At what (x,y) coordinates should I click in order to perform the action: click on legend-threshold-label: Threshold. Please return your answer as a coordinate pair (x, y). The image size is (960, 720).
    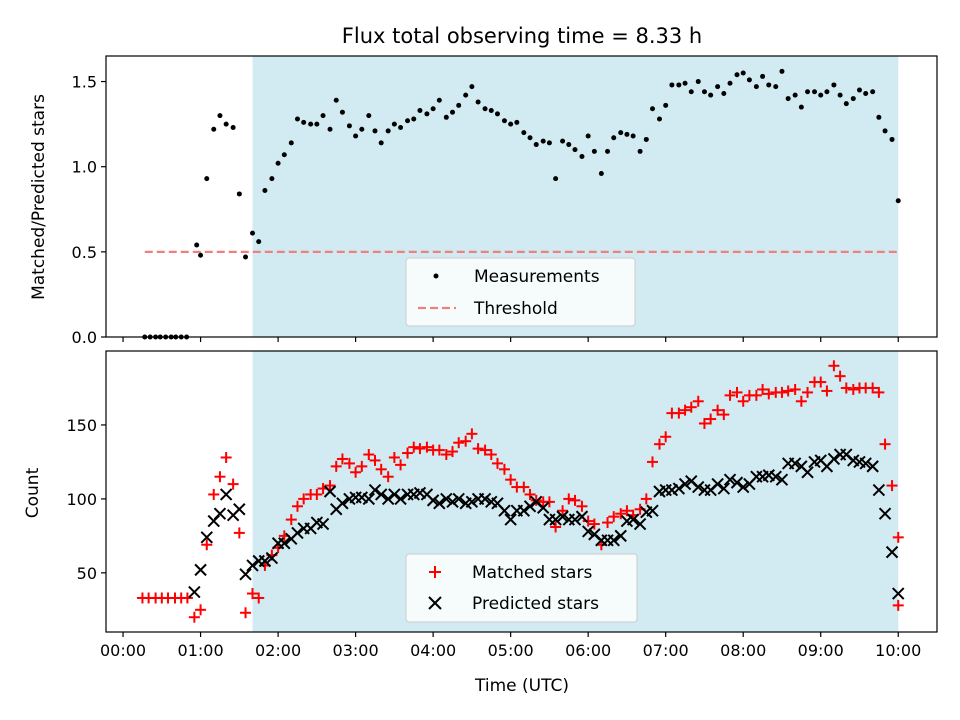
    Looking at the image, I should click on (515, 309).